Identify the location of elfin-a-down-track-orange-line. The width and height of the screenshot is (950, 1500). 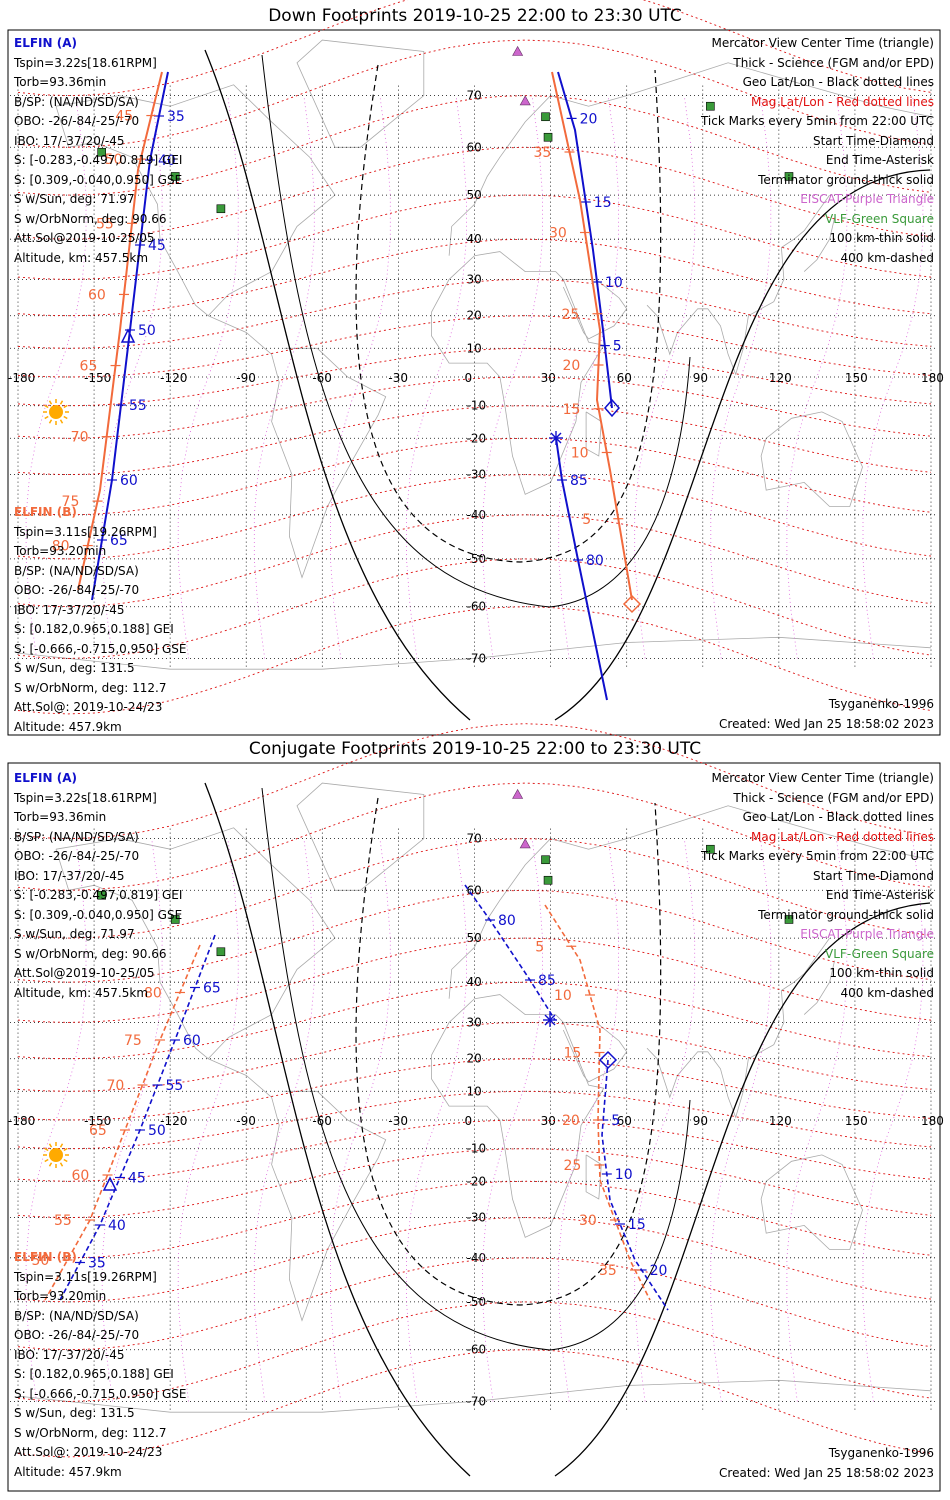
(120, 331).